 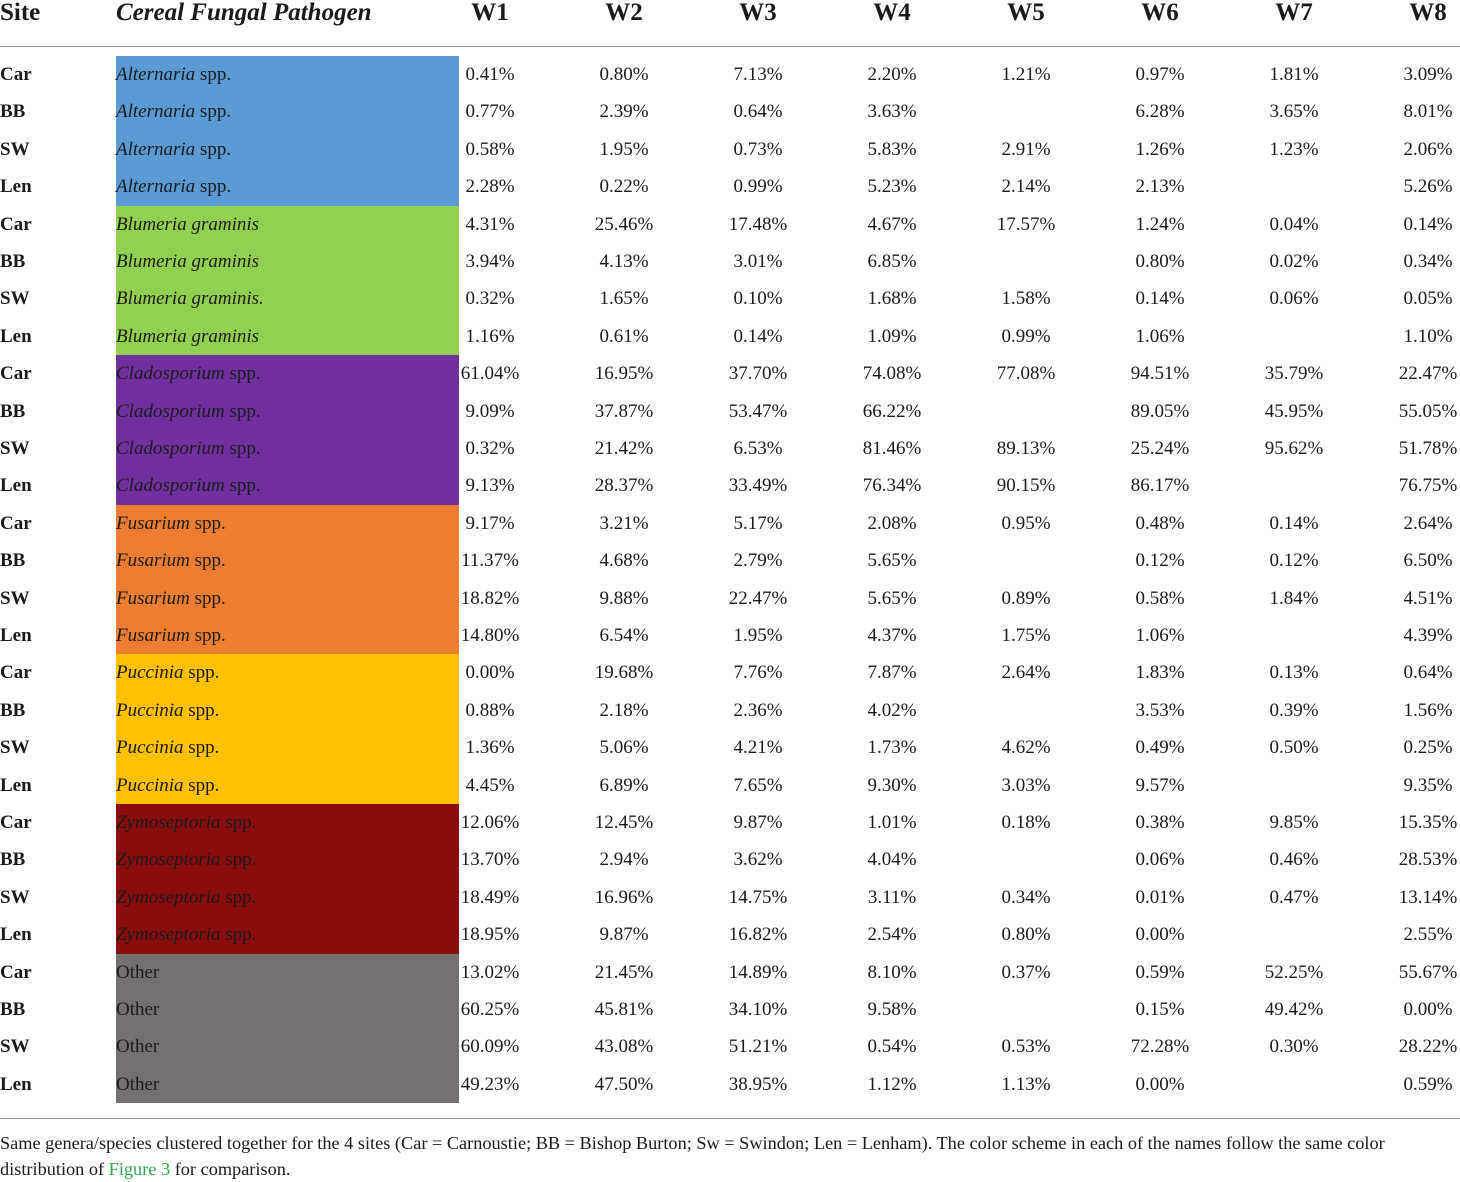 What do you see at coordinates (624, 1047) in the screenshot?
I see `value-cell: 43.08%` at bounding box center [624, 1047].